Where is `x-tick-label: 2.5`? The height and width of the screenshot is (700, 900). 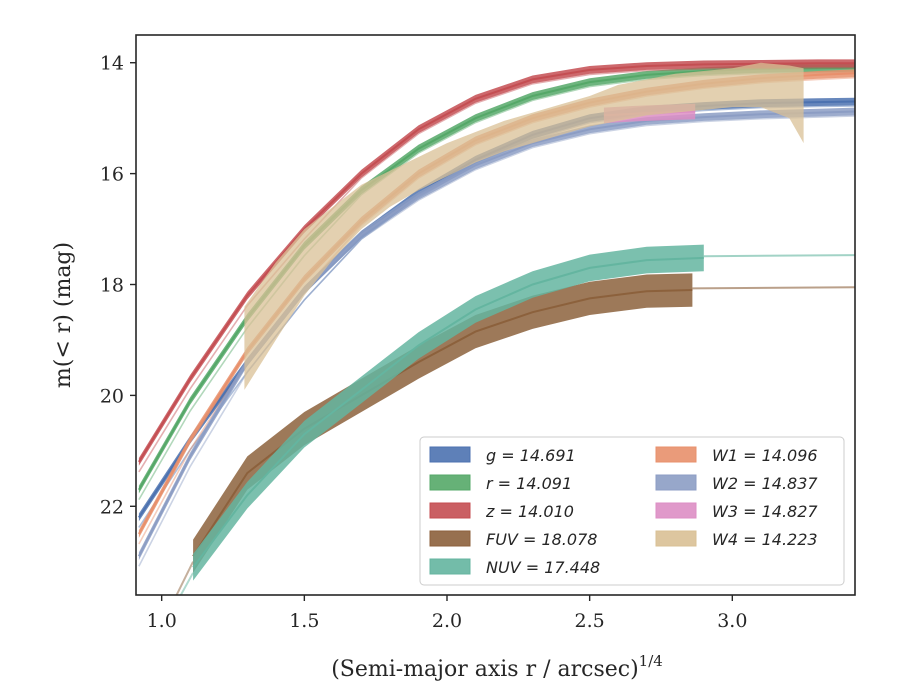
x-tick-label: 2.5 is located at coordinates (590, 621).